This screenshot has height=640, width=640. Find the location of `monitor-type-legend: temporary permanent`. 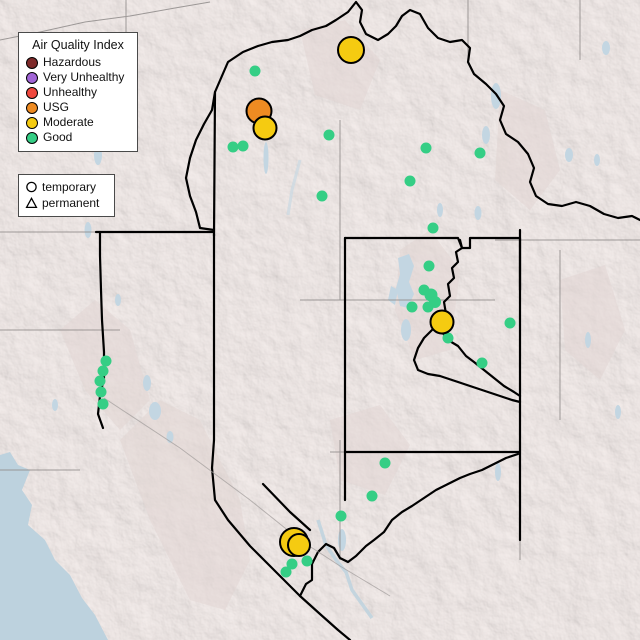

monitor-type-legend: temporary permanent is located at coordinates (66, 195).